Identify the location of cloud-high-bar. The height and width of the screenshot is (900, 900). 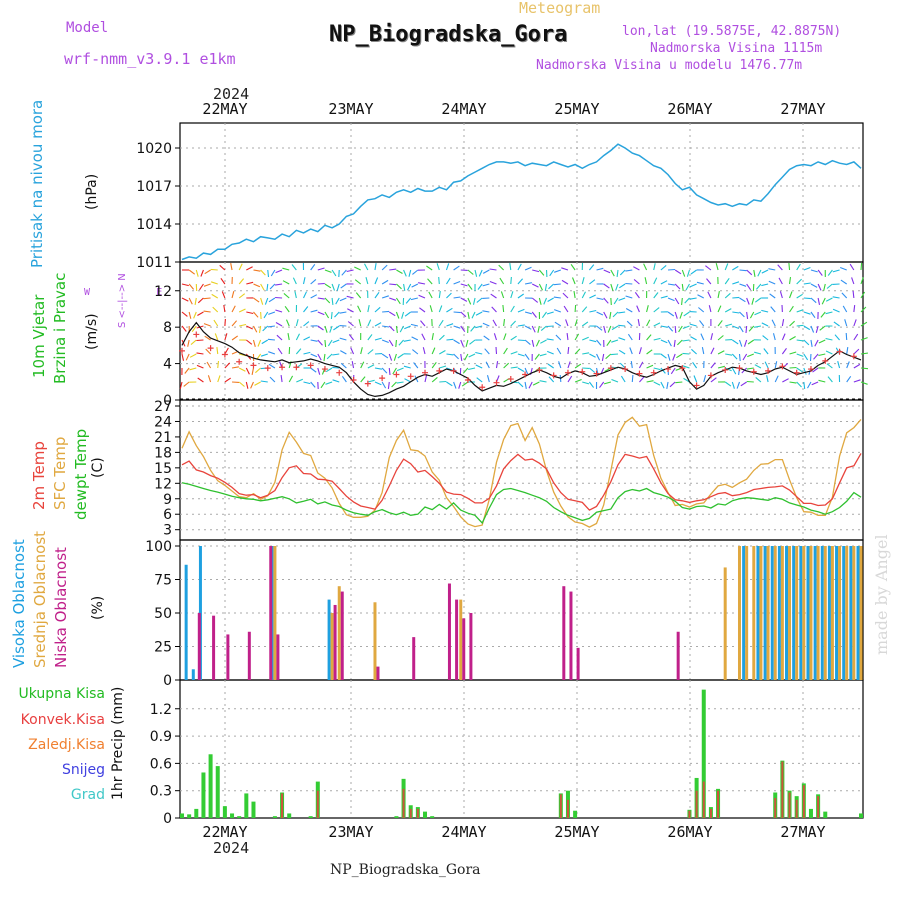
(822, 613).